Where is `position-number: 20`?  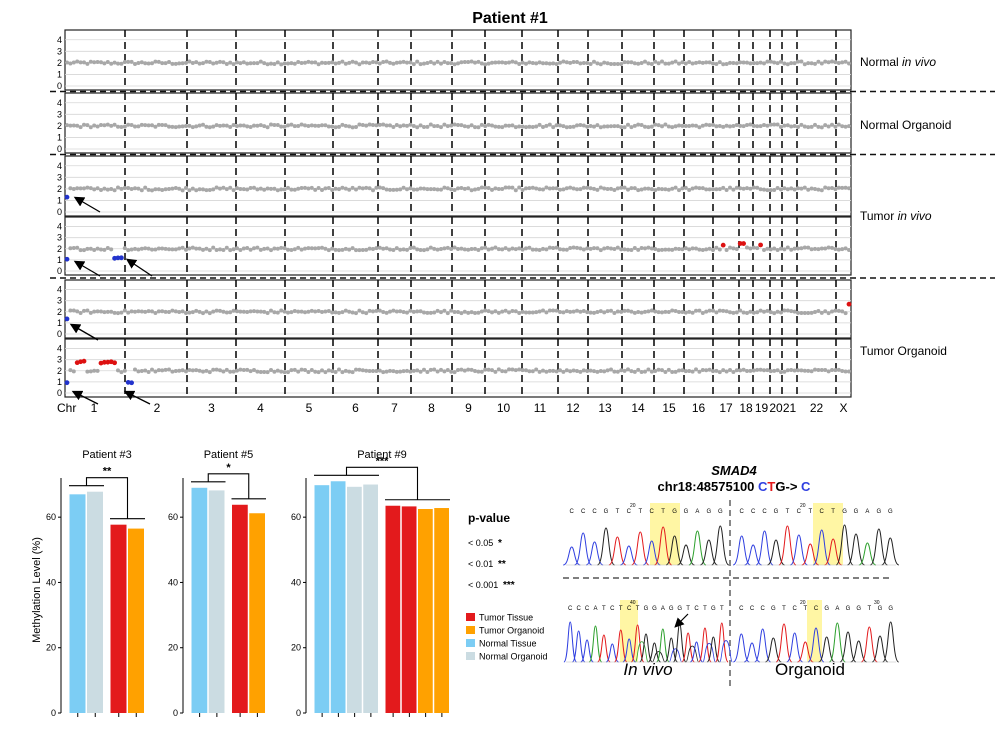
position-number: 20 is located at coordinates (803, 506).